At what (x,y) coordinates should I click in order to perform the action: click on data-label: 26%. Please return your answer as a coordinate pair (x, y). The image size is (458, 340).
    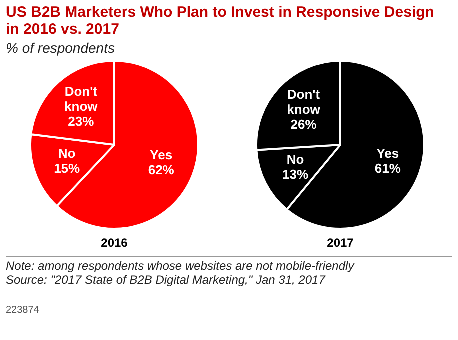
    Looking at the image, I should click on (304, 124).